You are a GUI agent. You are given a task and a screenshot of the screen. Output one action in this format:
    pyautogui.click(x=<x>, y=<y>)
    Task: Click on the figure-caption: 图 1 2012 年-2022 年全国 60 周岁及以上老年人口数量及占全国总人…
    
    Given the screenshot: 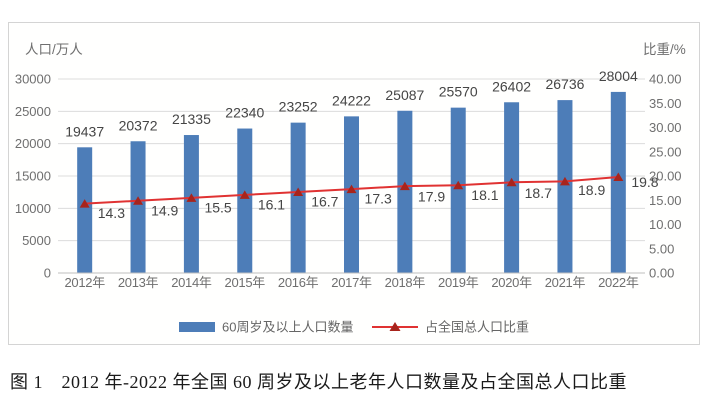 What is the action you would take?
    pyautogui.click(x=318, y=382)
    